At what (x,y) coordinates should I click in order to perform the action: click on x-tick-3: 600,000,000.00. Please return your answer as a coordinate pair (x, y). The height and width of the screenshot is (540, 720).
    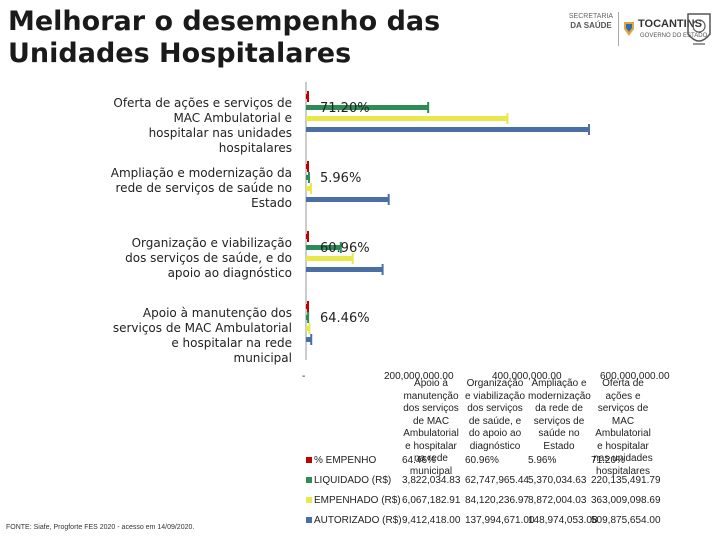
    Looking at the image, I should click on (635, 376).